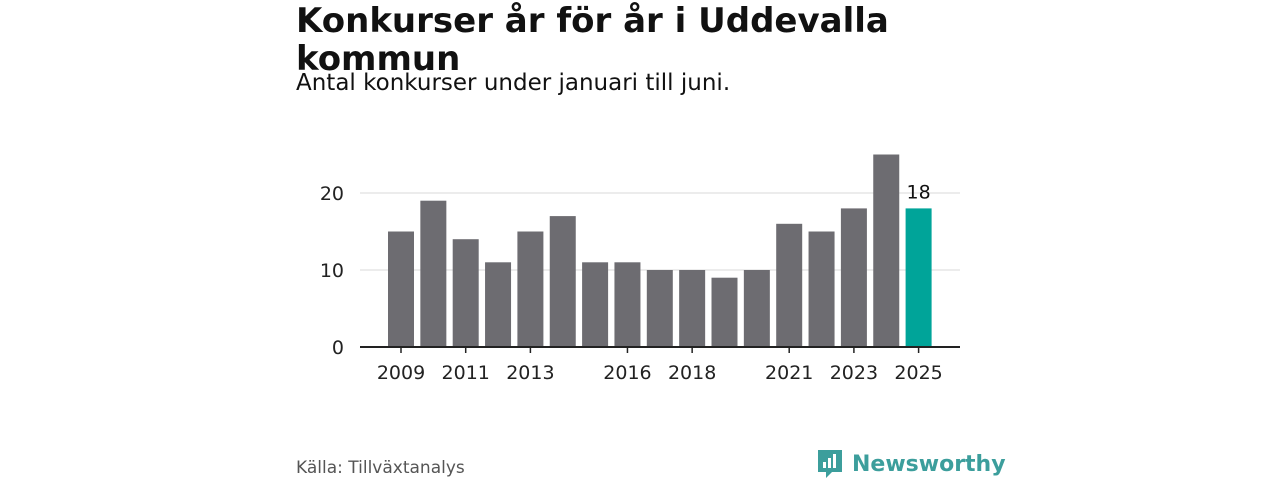 This screenshot has height=480, width=1280. Describe the element at coordinates (854, 373) in the screenshot. I see `x-tick-label: 2023` at that location.